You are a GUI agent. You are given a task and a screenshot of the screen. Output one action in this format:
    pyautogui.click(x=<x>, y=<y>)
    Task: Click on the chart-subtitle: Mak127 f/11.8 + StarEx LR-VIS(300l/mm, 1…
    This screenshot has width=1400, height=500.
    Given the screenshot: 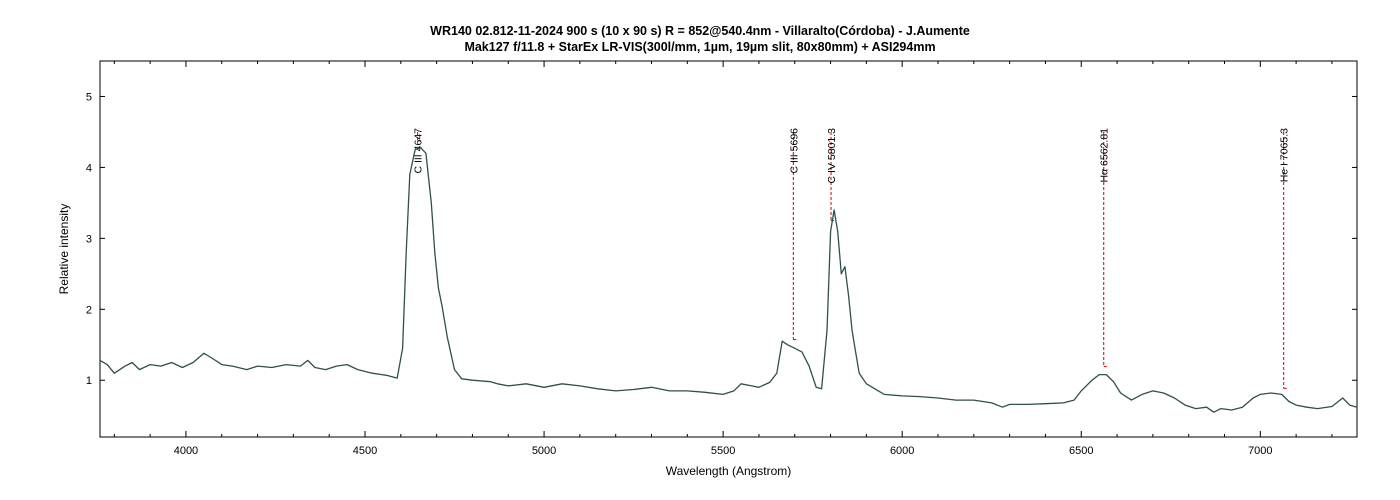 What is the action you would take?
    pyautogui.click(x=700, y=47)
    